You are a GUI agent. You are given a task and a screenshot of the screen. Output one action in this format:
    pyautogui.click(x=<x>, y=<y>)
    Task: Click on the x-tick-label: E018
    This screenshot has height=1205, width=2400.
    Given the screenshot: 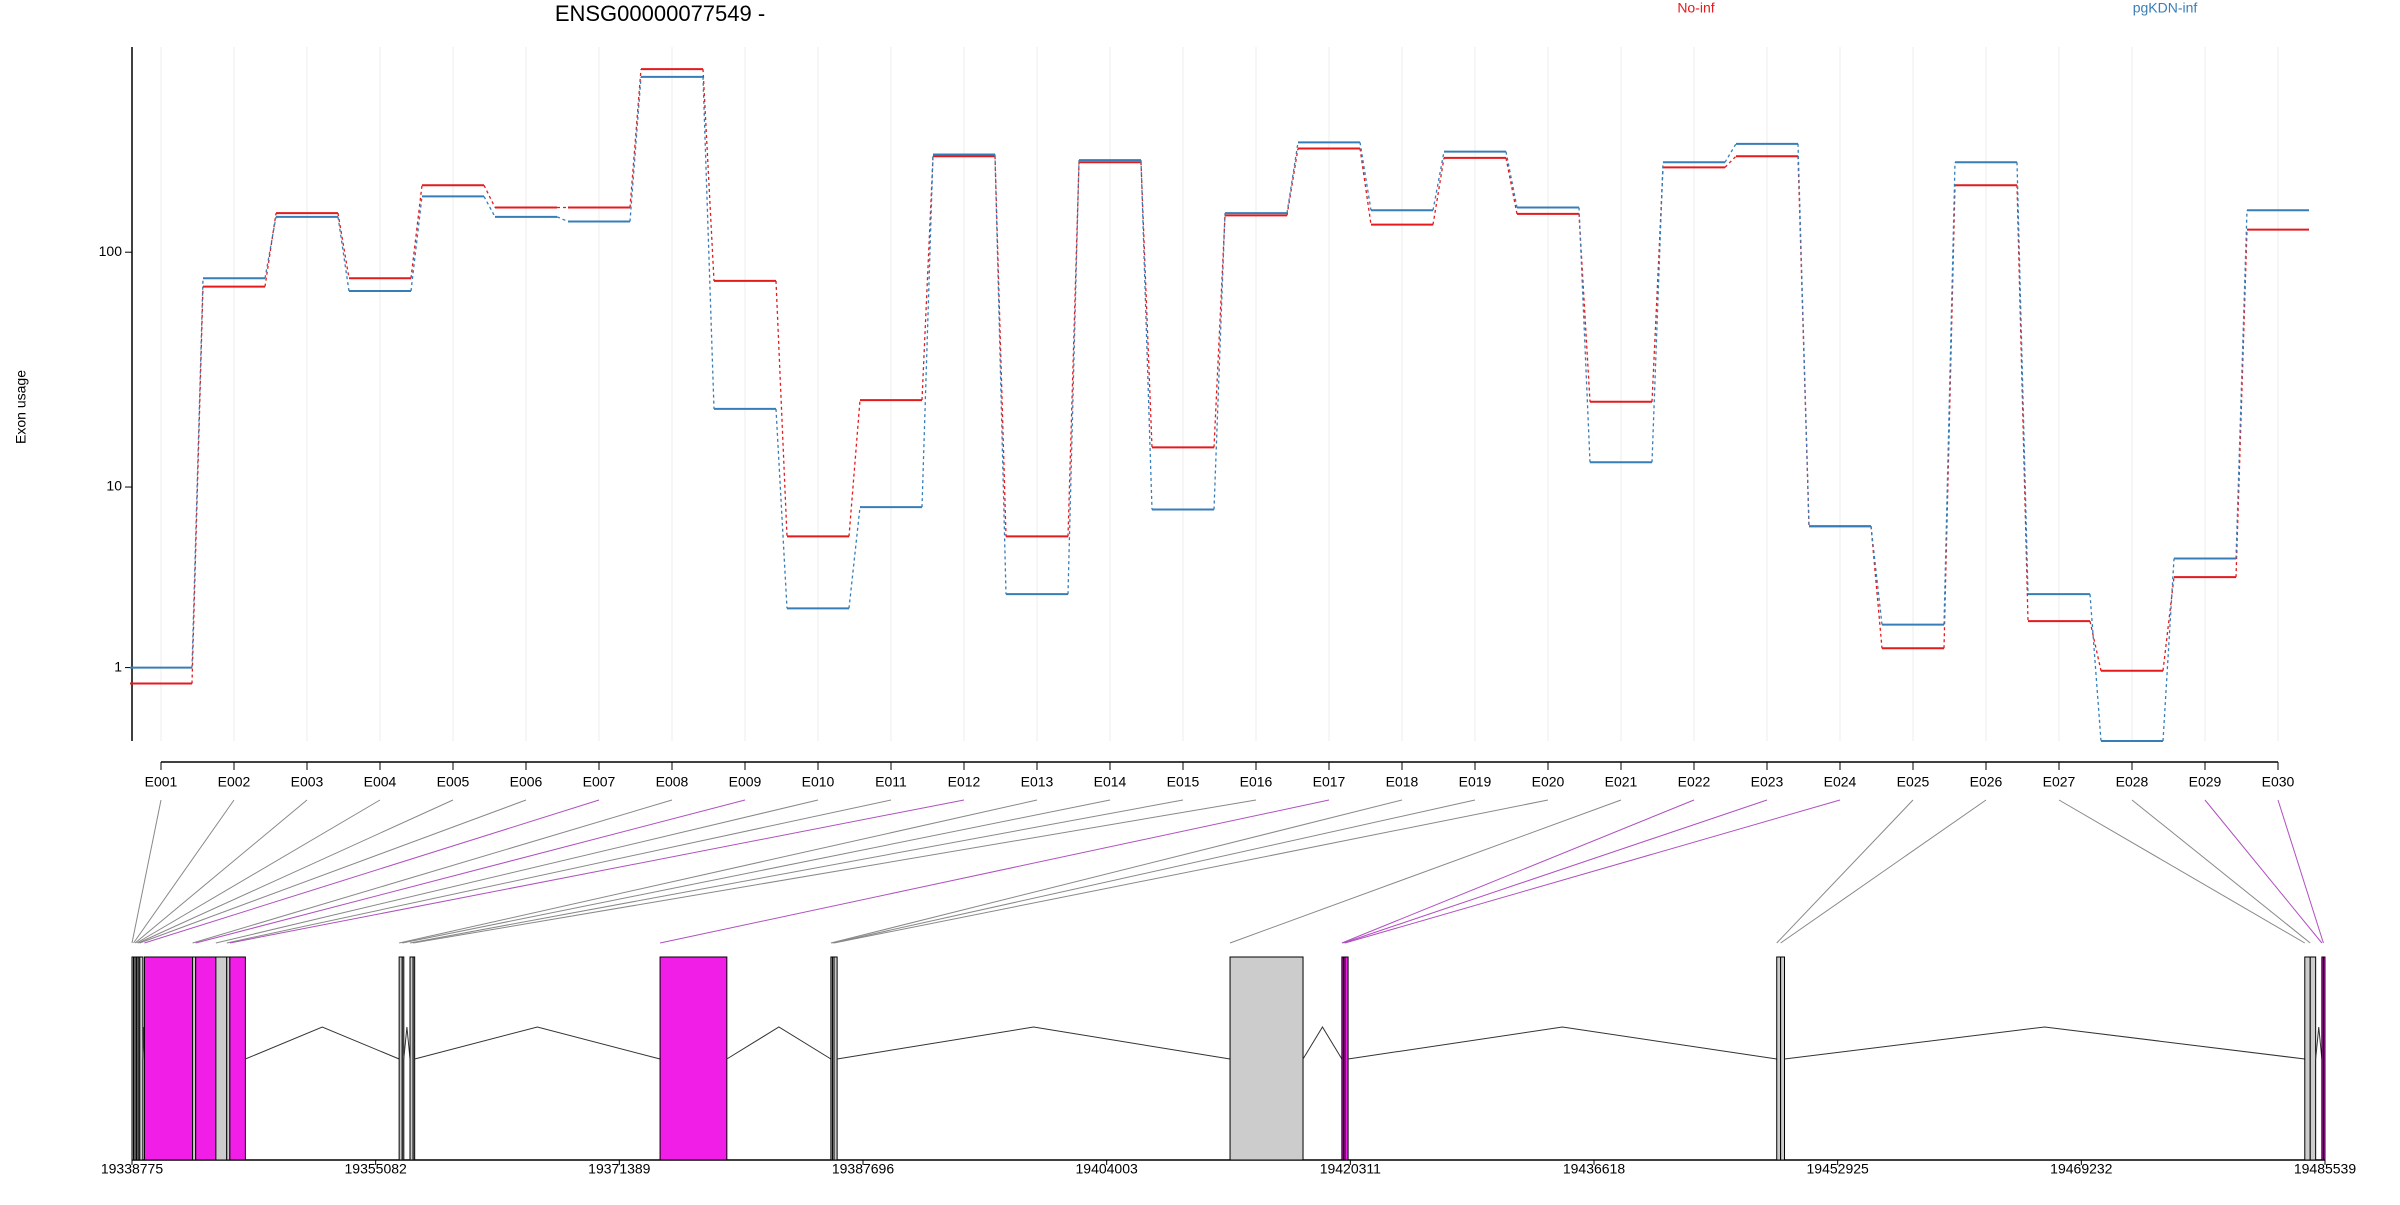 What is the action you would take?
    pyautogui.click(x=1402, y=782)
    